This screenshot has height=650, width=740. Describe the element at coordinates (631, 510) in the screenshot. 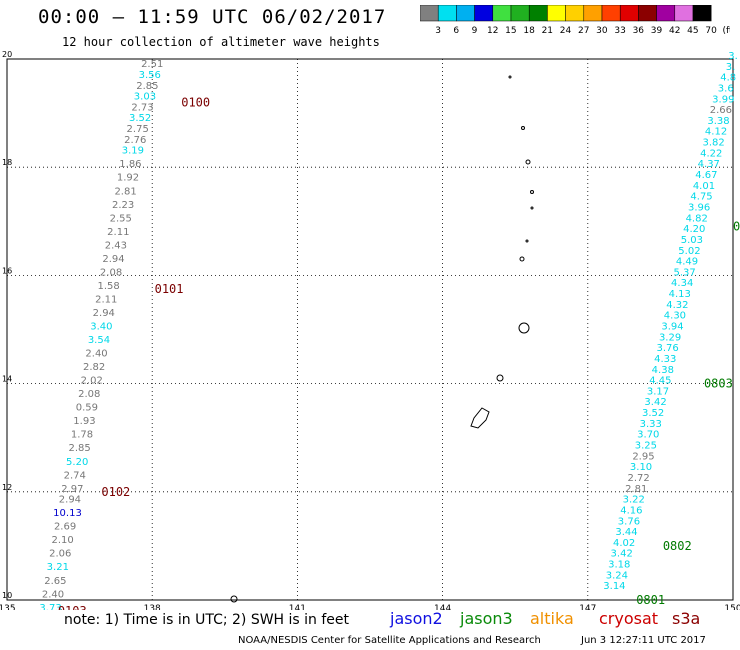

I see `swh-value: 4.16` at that location.